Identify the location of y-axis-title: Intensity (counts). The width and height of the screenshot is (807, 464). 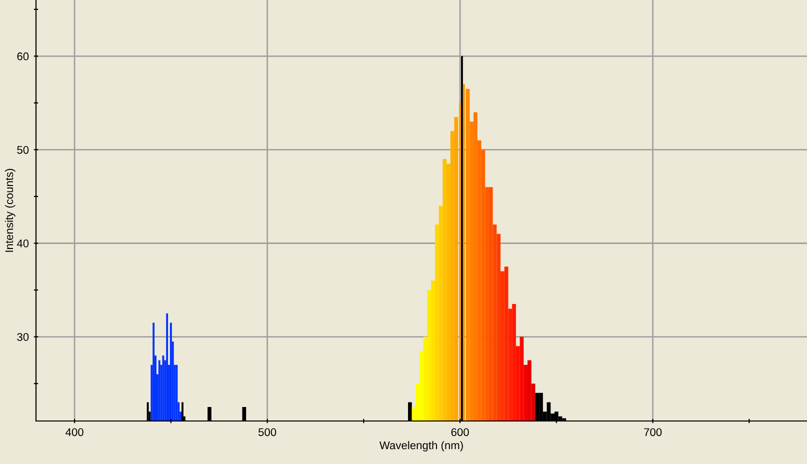
(10, 210).